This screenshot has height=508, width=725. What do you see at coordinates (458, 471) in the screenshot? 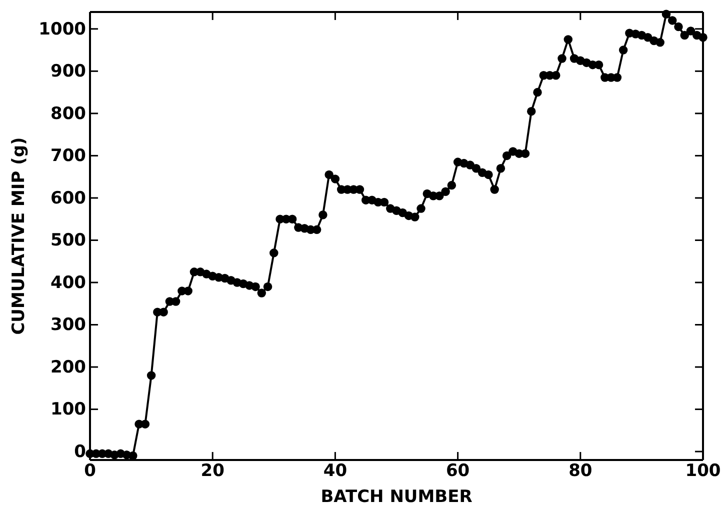
I see `x-tick-label: 60` at bounding box center [458, 471].